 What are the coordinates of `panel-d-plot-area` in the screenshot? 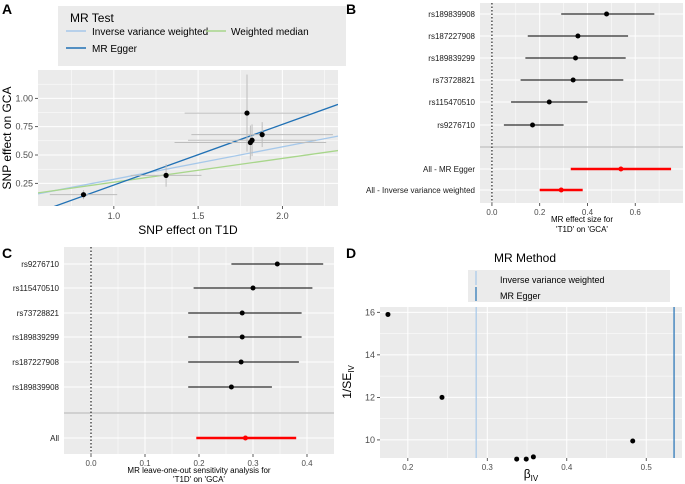 It's located at (531, 382).